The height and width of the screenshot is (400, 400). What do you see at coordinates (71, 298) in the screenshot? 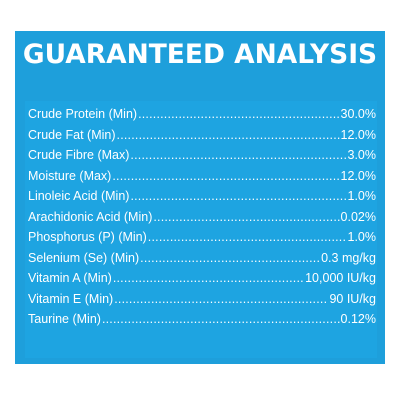
I see `nutrient-label: Vitamin E (Min)` at bounding box center [71, 298].